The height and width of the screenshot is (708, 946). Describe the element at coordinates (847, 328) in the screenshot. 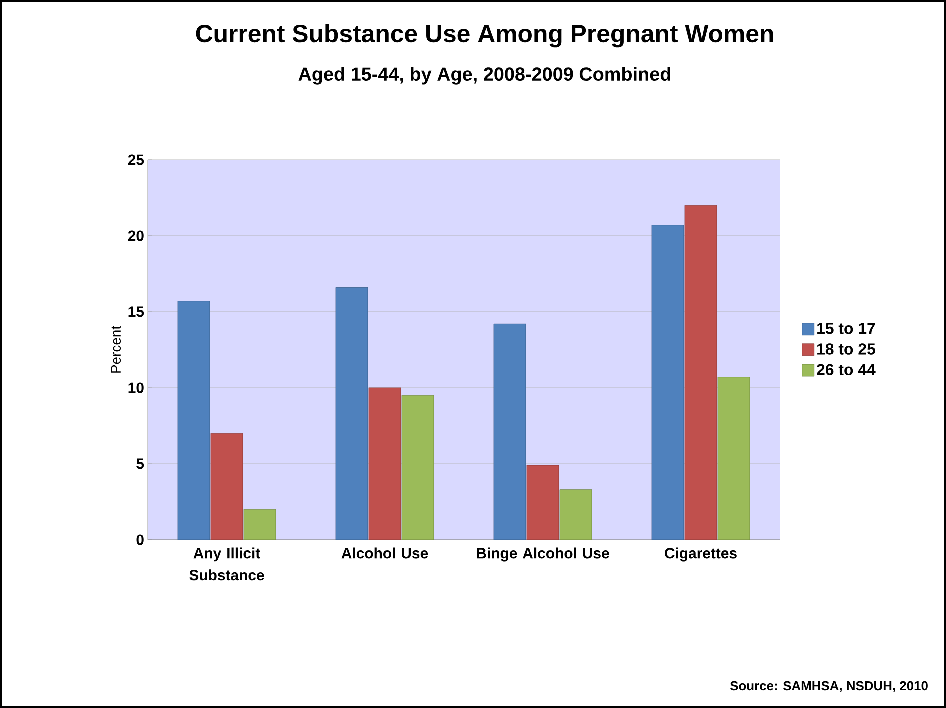

I see `legend-label: 15 to 17` at that location.